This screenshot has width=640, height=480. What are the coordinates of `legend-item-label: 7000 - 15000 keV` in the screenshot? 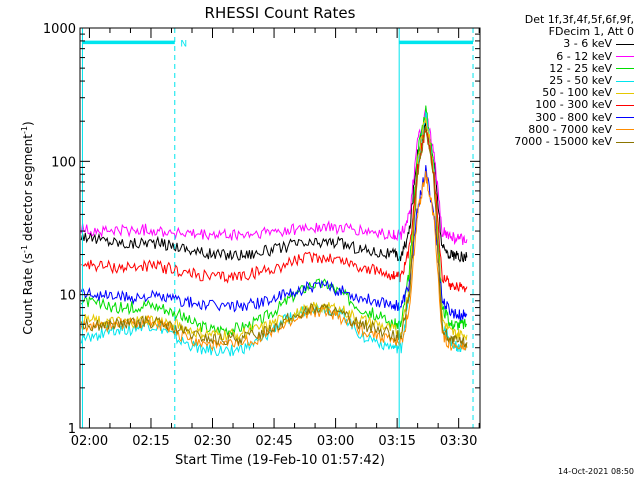 It's located at (563, 142).